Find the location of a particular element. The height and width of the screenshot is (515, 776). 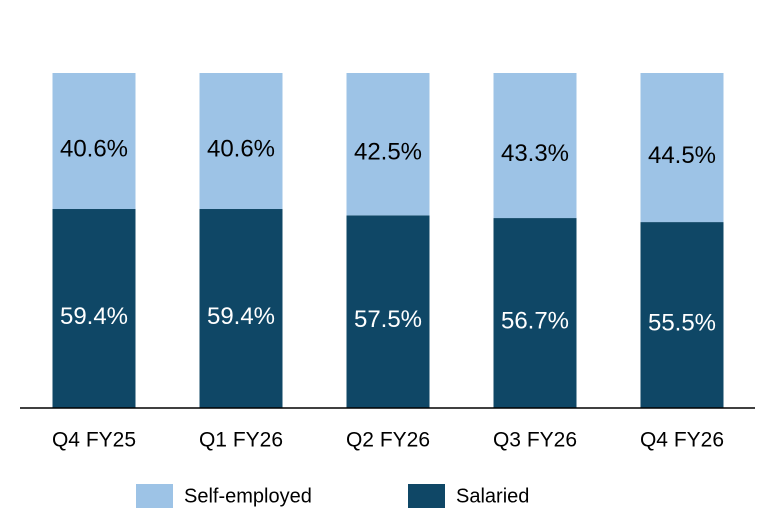

x-tick-label: Q4 FY26 is located at coordinates (682, 440).